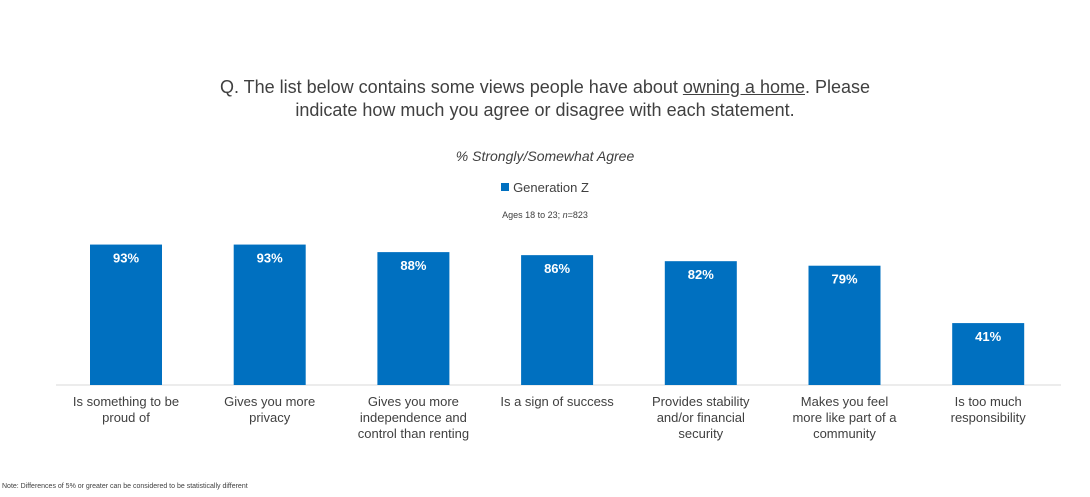  I want to click on category-label-line: and/or financial, so click(701, 417).